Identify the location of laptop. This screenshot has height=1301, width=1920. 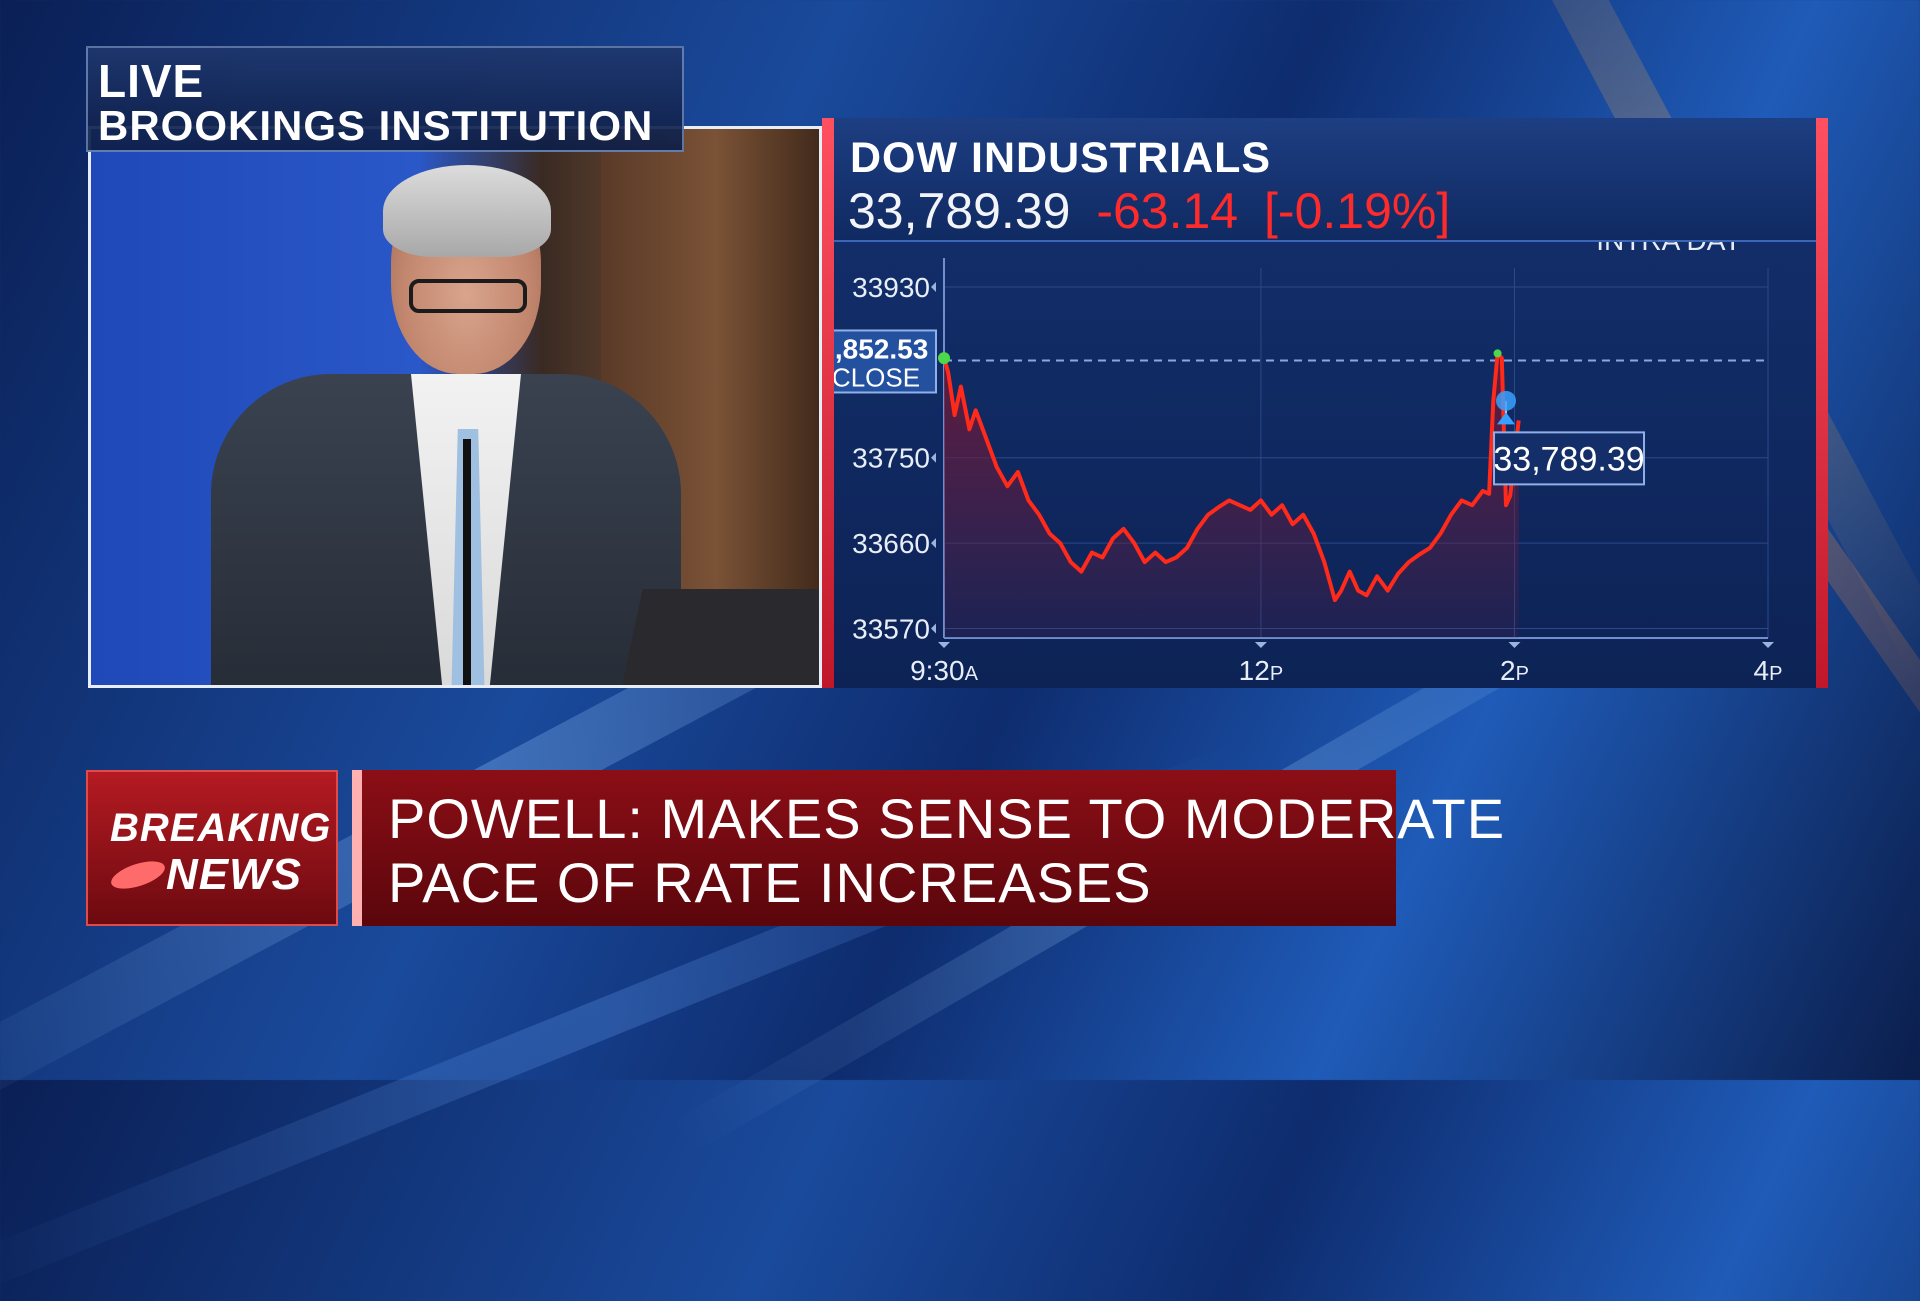
(719, 637).